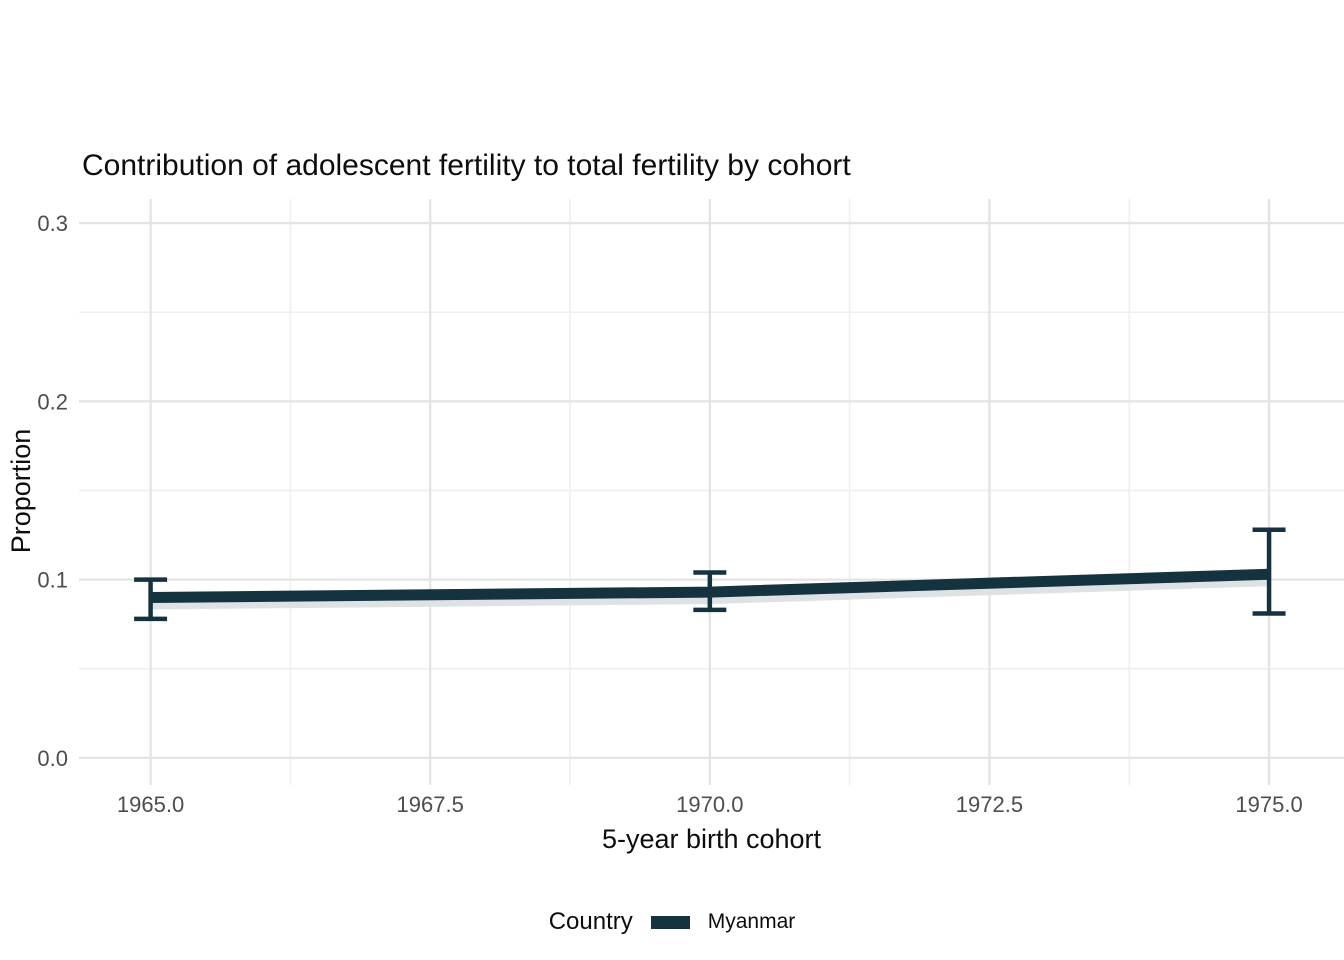  Describe the element at coordinates (52, 401) in the screenshot. I see `y-tick-label: 0.2` at that location.